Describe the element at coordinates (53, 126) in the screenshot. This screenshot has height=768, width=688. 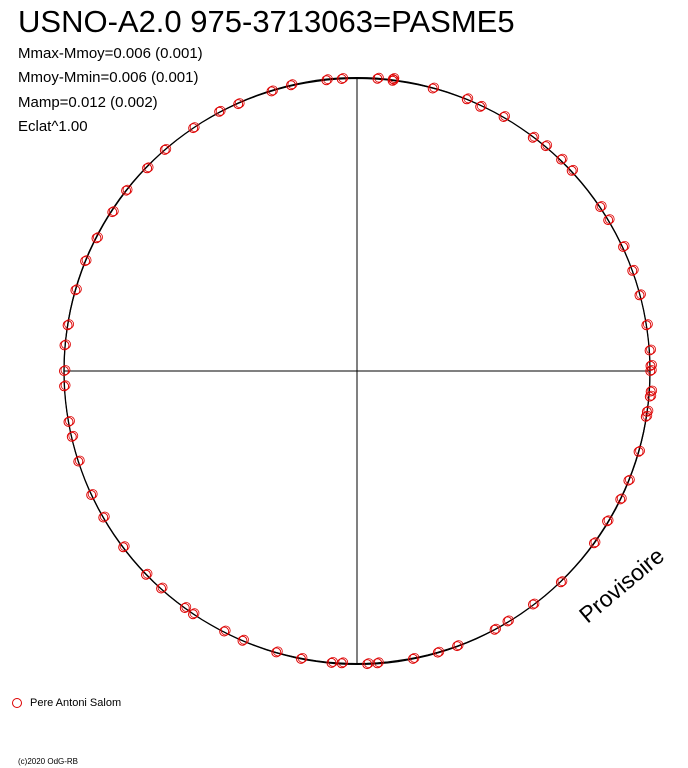
I see `stat-eclat: Eclat^1.00` at that location.